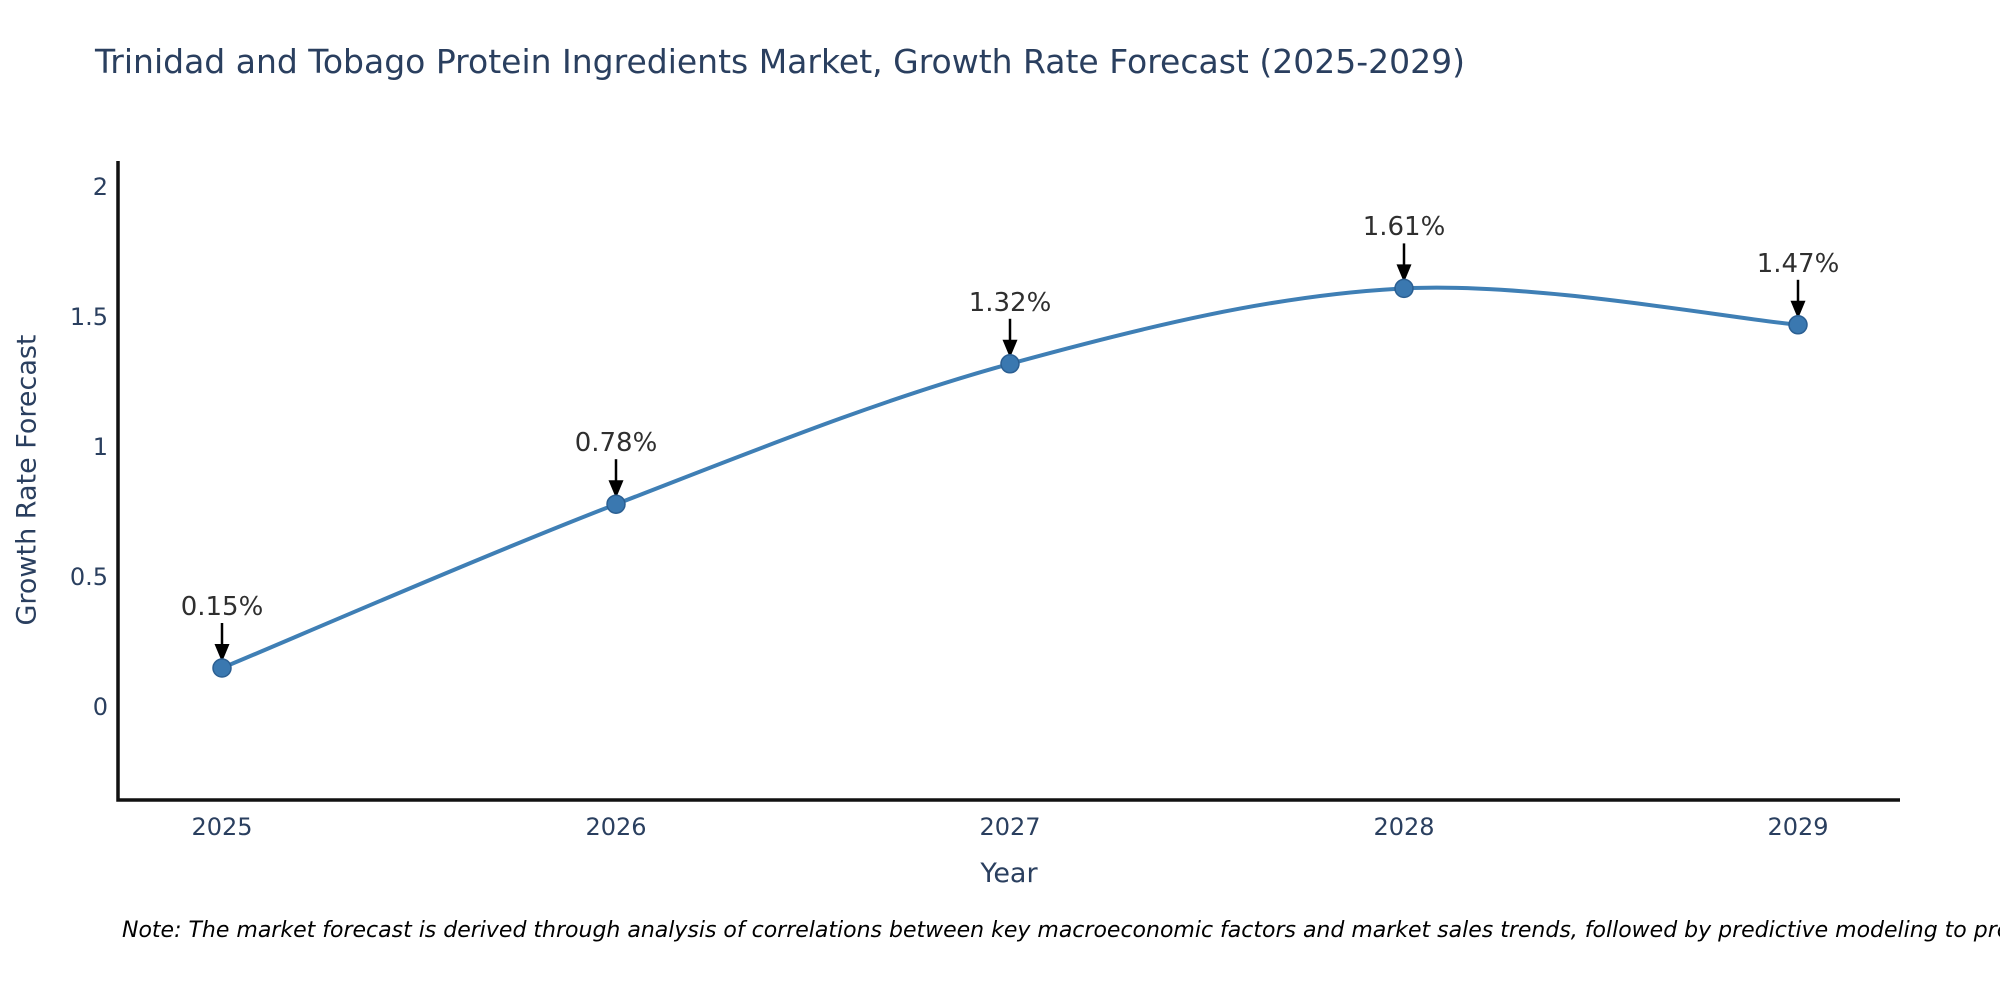 Image resolution: width=2000 pixels, height=1000 pixels. Describe the element at coordinates (100, 187) in the screenshot. I see `y-tick-label: 2` at that location.